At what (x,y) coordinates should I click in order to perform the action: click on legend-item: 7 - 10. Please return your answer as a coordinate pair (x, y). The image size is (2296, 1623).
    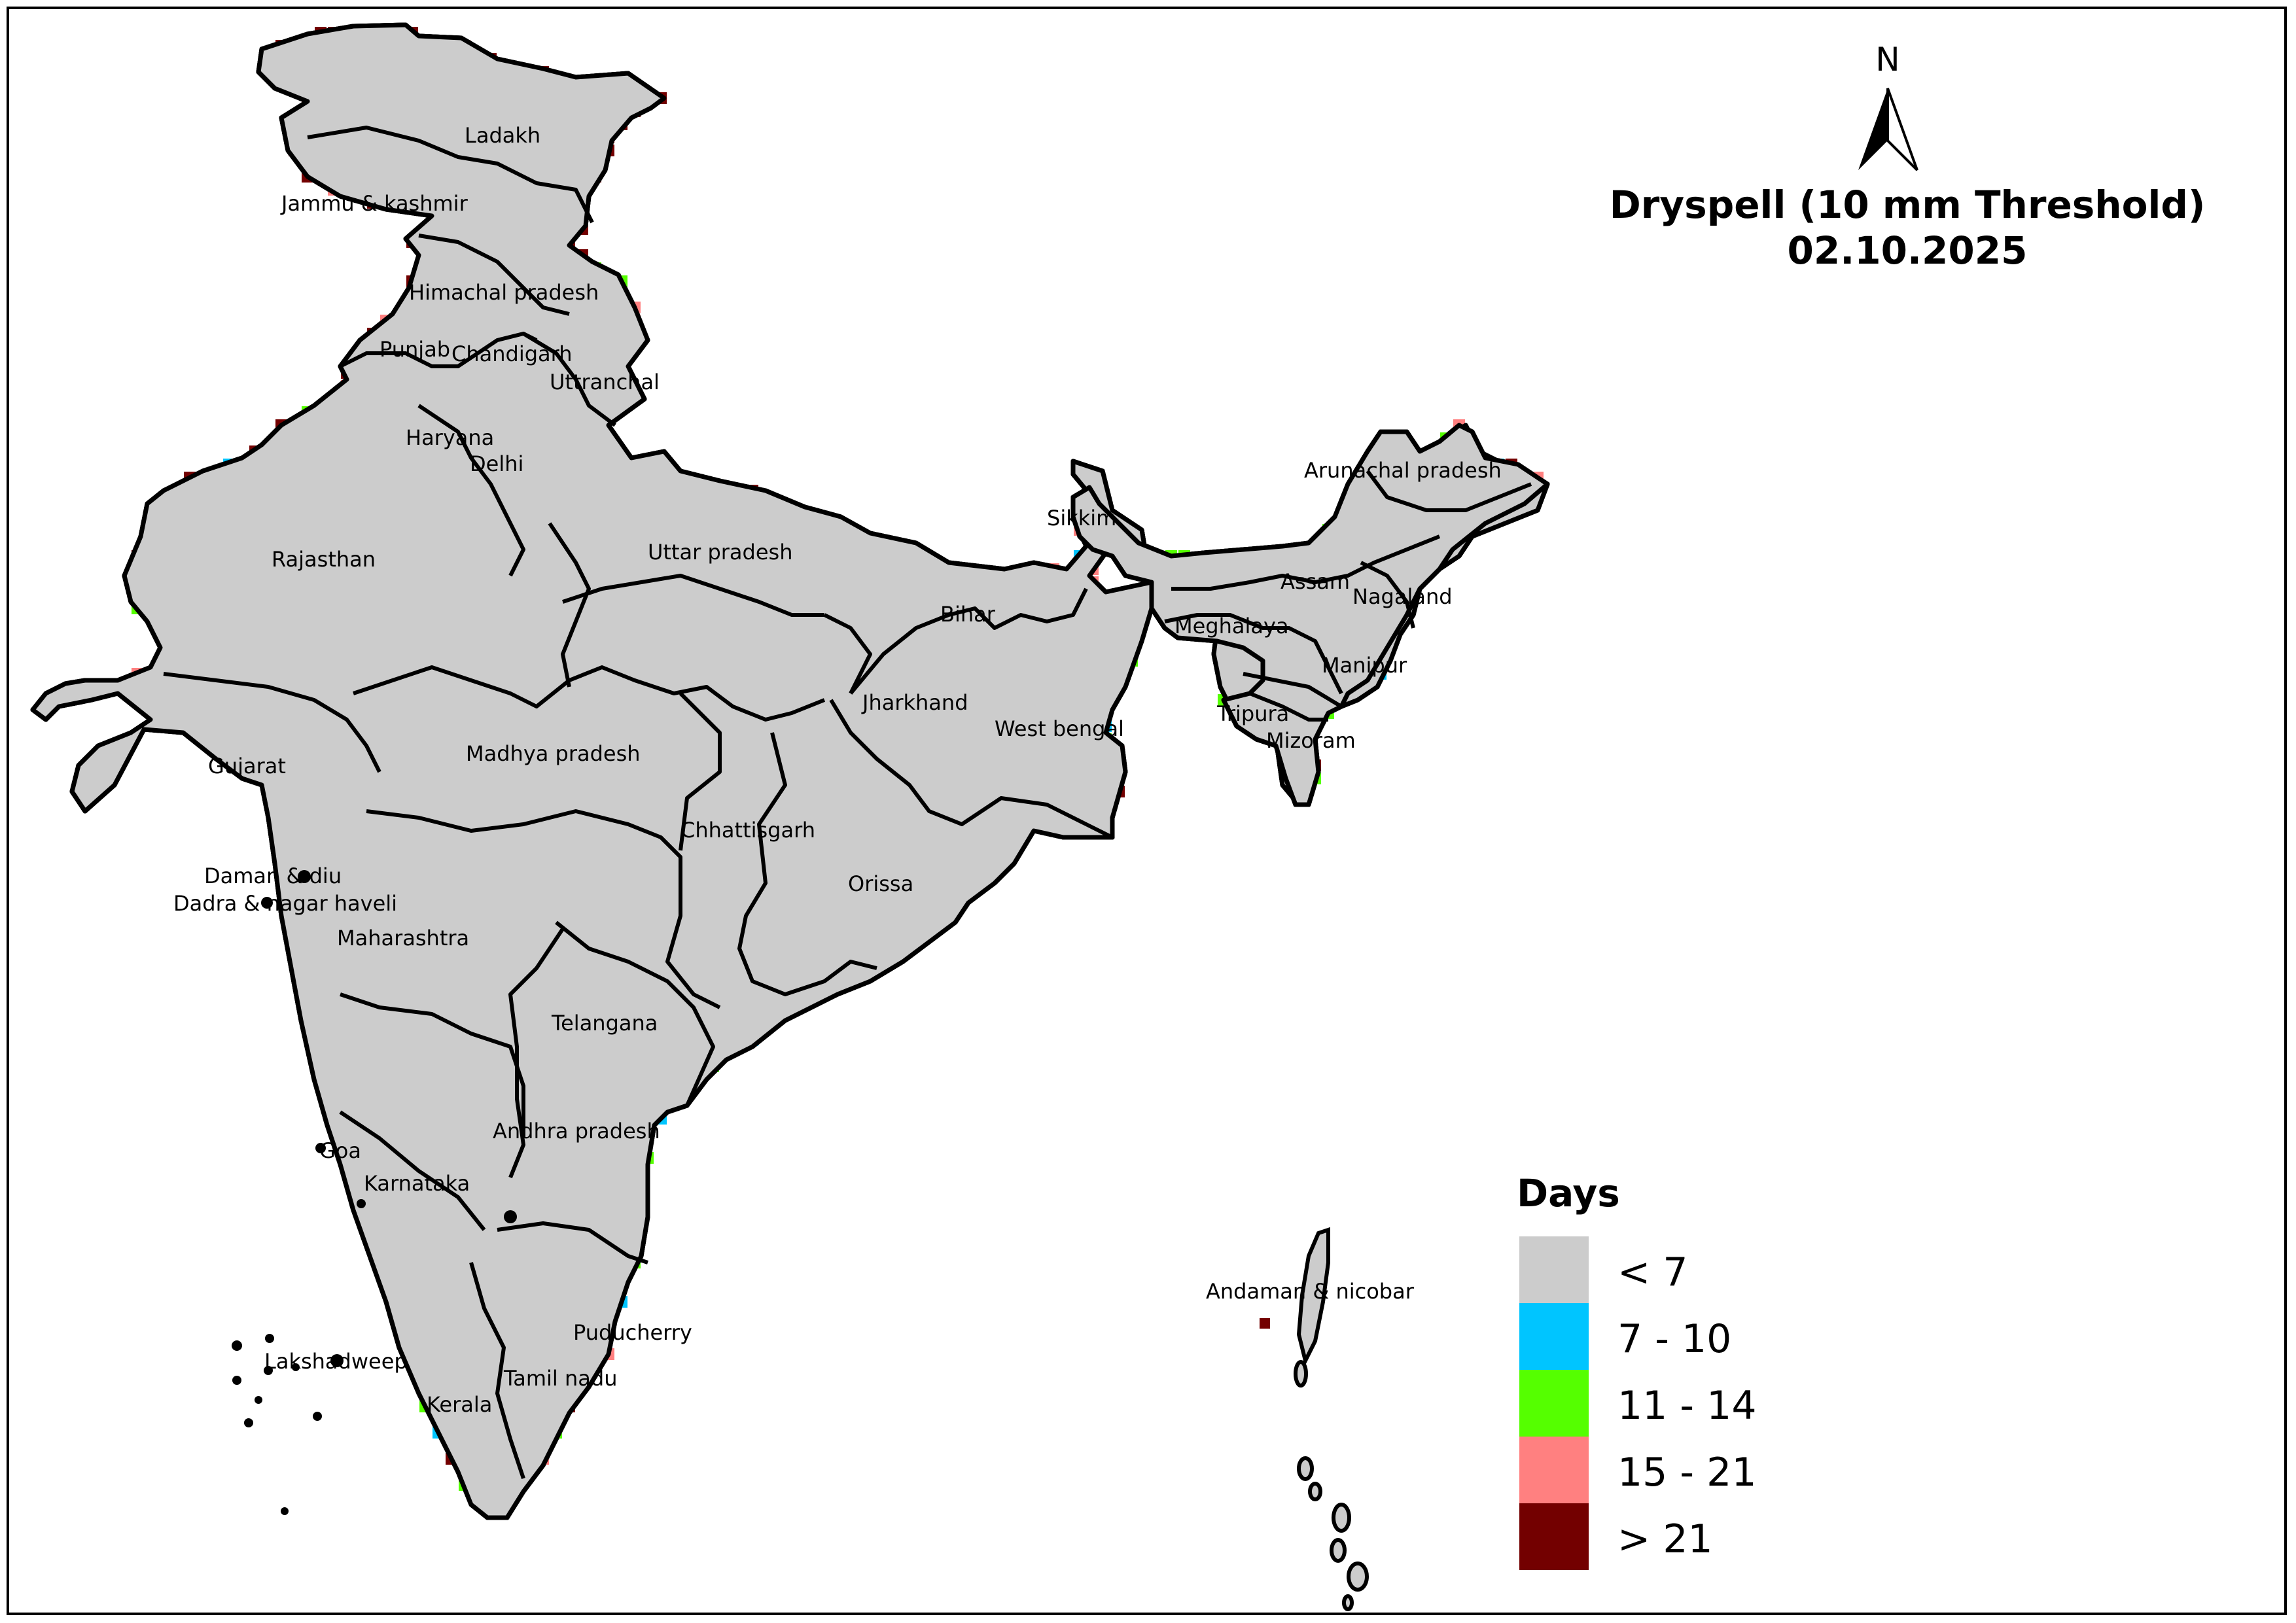
    Looking at the image, I should click on (1702, 1337).